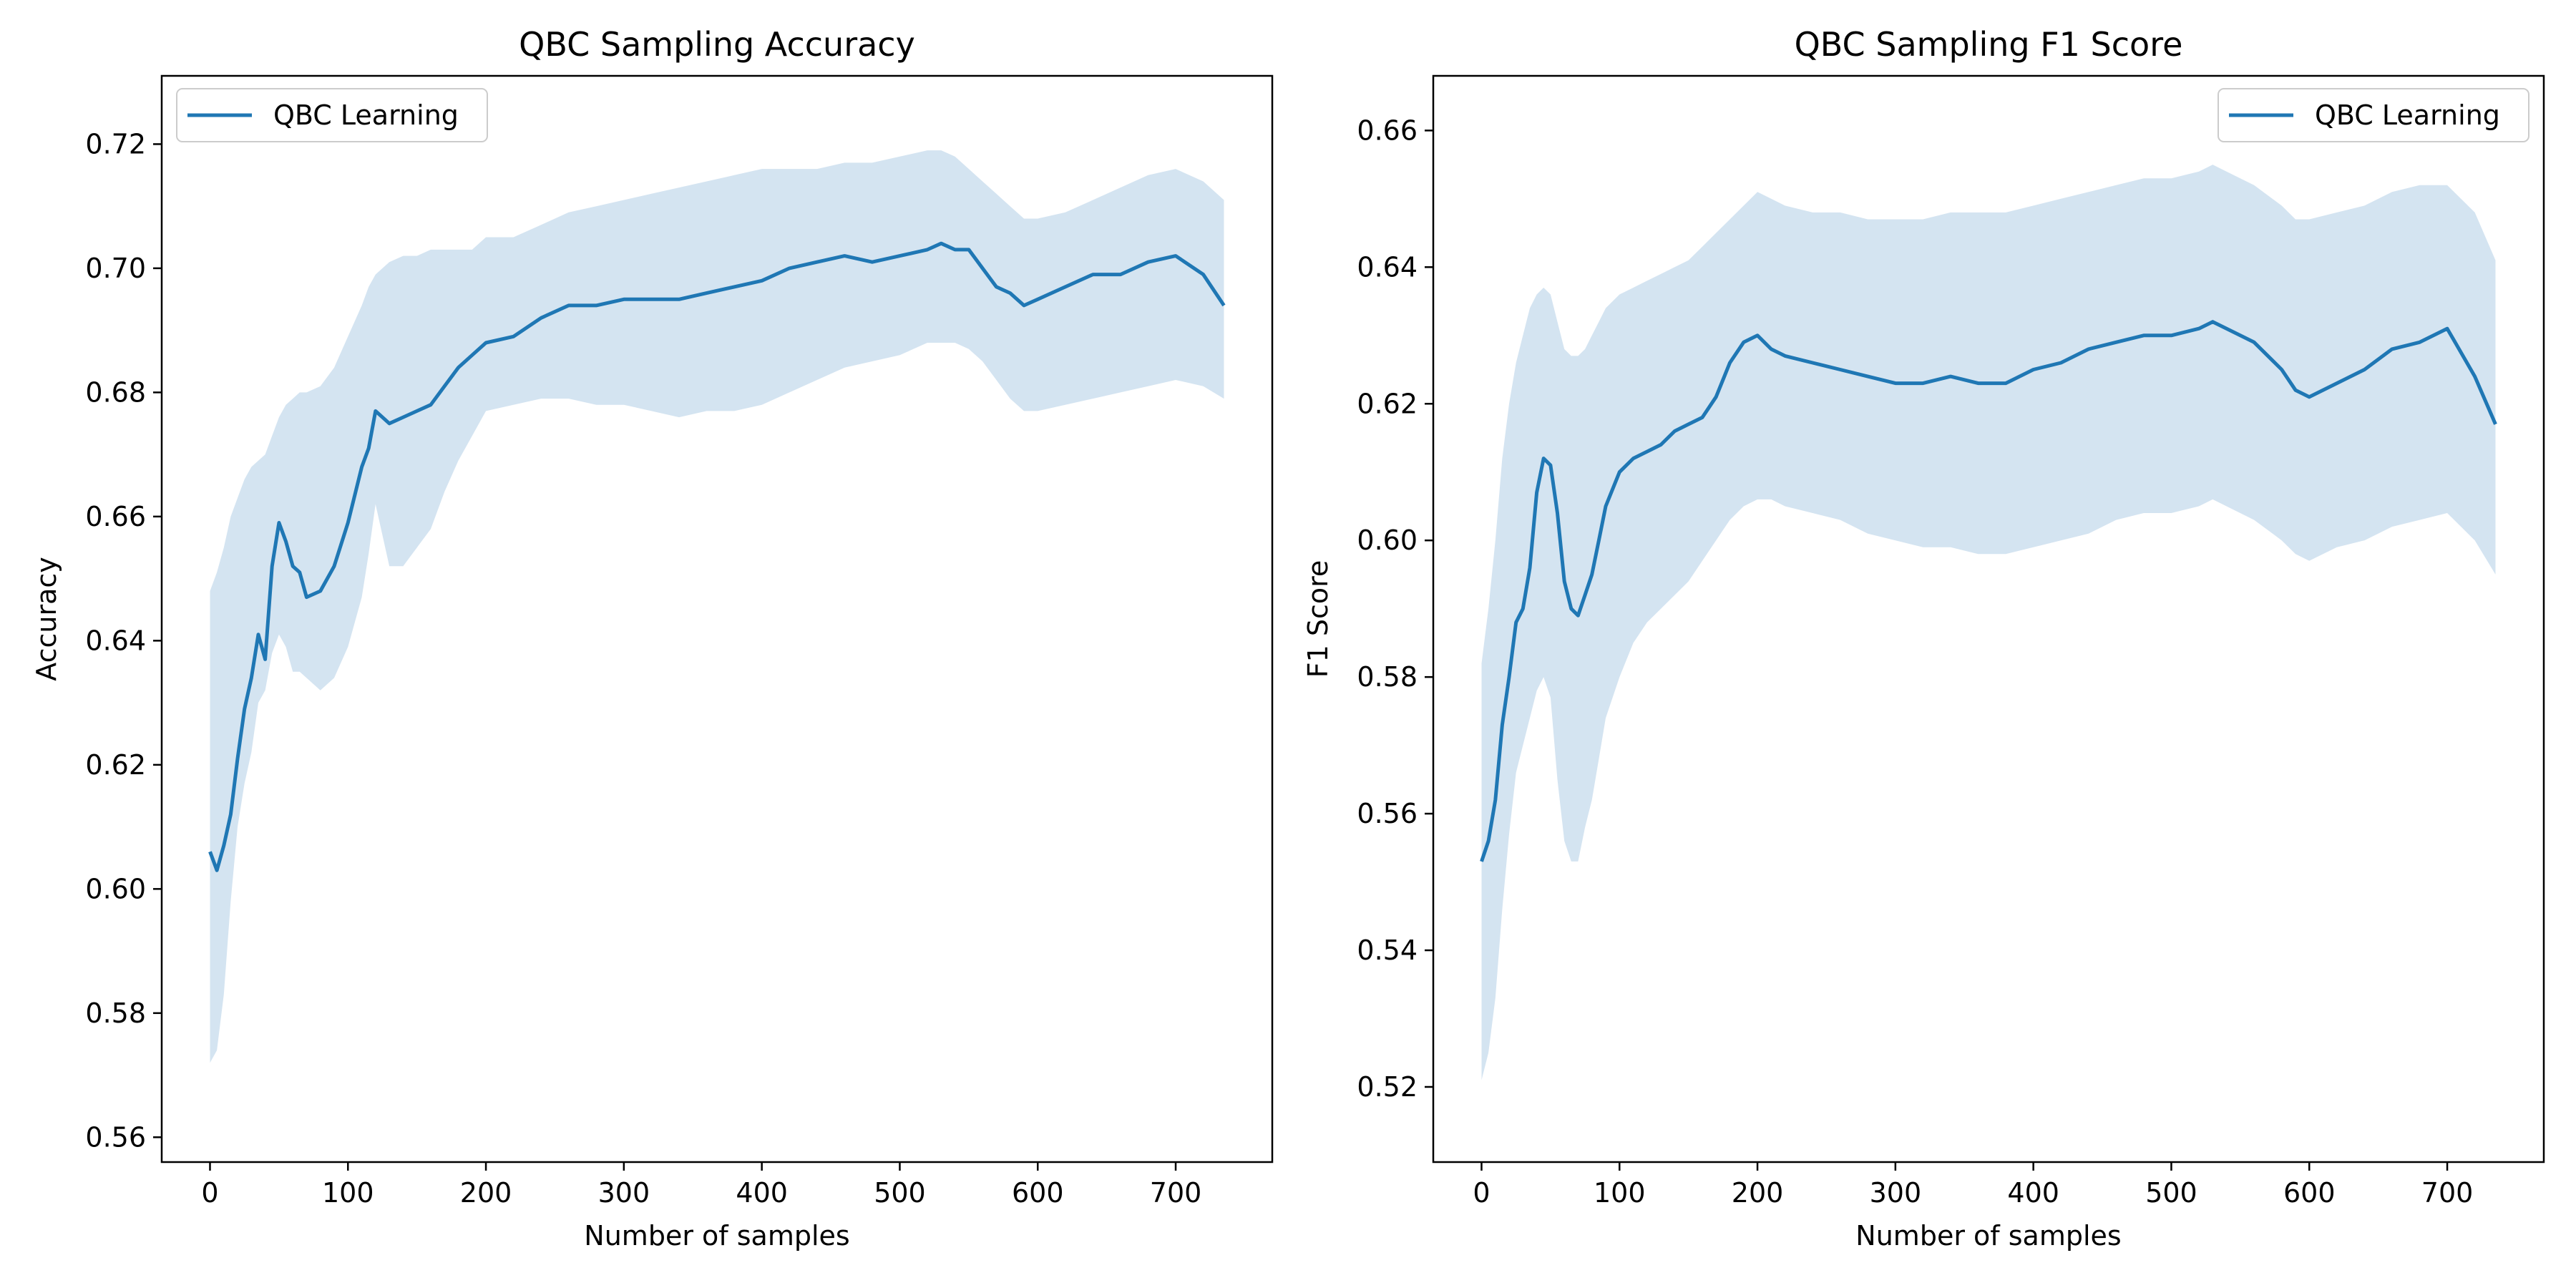  What do you see at coordinates (1318, 619) in the screenshot?
I see `y-axis-label-f1-score: F1 Score` at bounding box center [1318, 619].